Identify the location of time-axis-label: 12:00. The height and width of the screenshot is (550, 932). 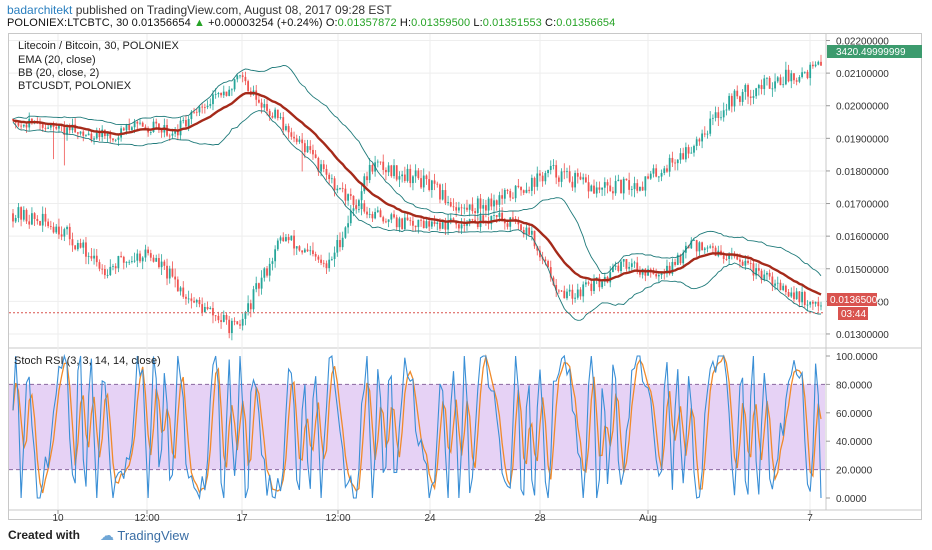
(337, 518).